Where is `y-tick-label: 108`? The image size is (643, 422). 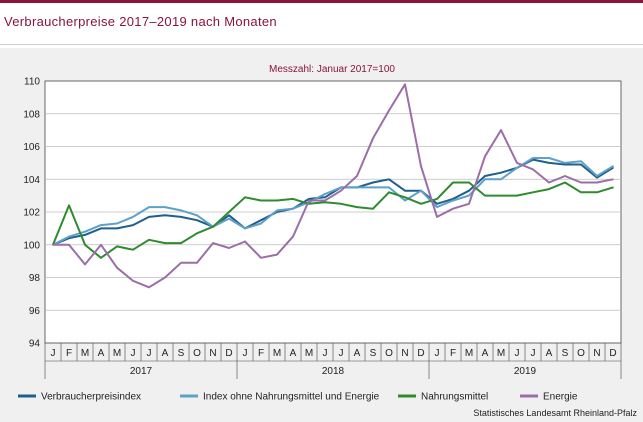
y-tick-label: 108 is located at coordinates (31, 114).